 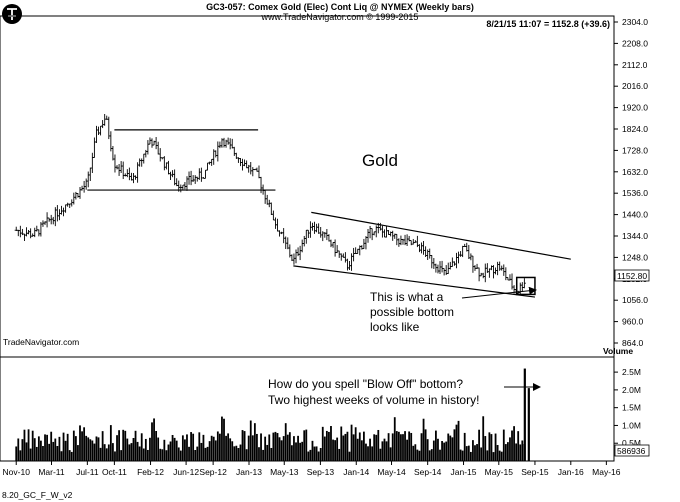 I want to click on x-tick-label: Feb-12, so click(x=150, y=472).